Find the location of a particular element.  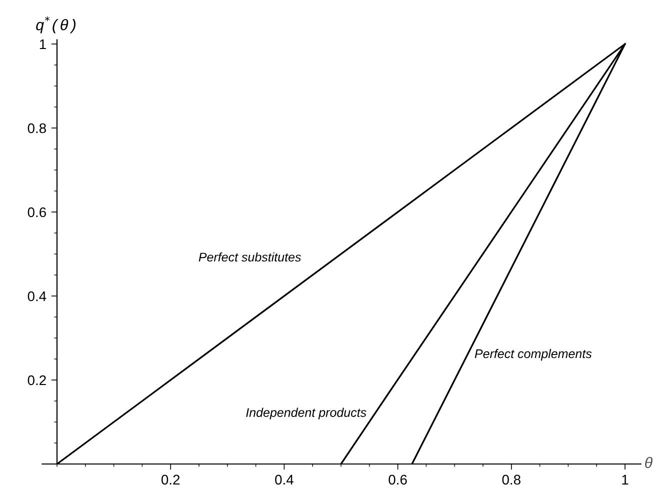

y-tick-label: 1 is located at coordinates (43, 44).